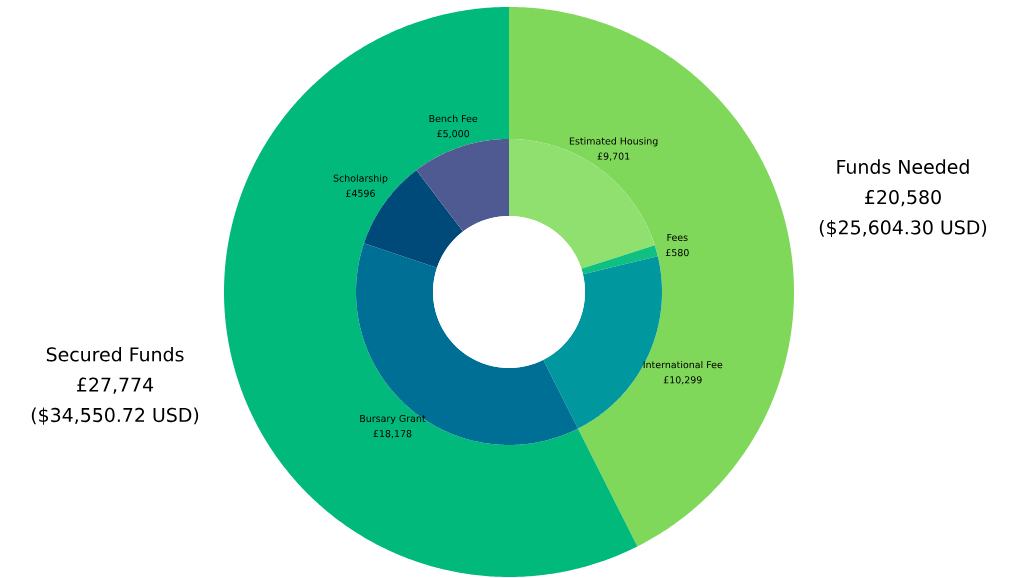 The height and width of the screenshot is (578, 1024). Describe the element at coordinates (453, 118) in the screenshot. I see `slice-label: Bench Fee` at that location.